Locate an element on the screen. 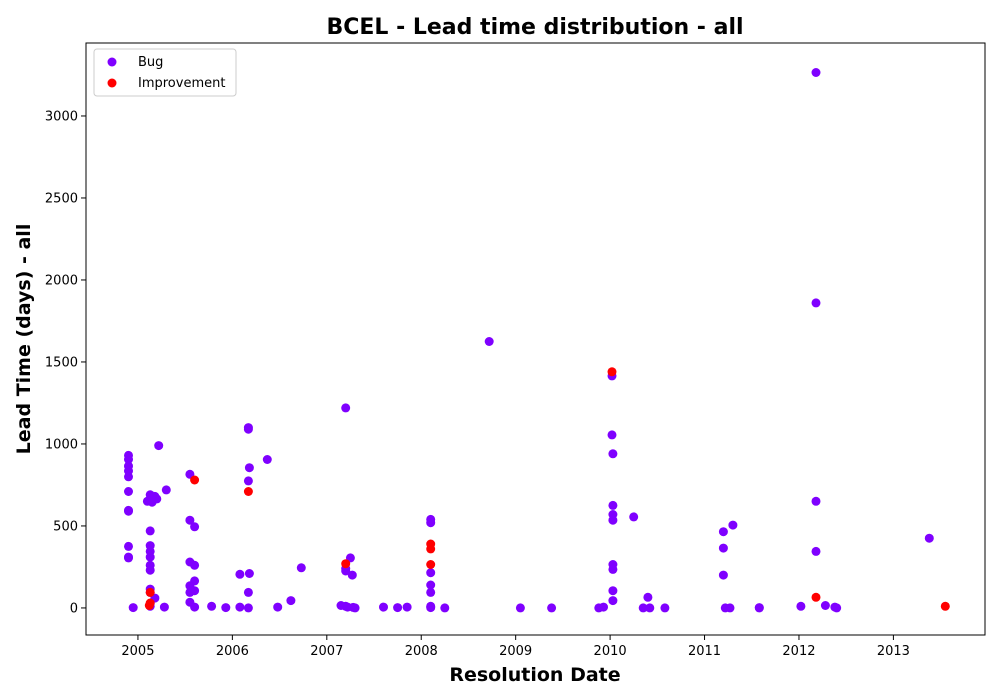 This screenshot has width=1000, height=700. x-tick-label: 2005 is located at coordinates (137, 651).